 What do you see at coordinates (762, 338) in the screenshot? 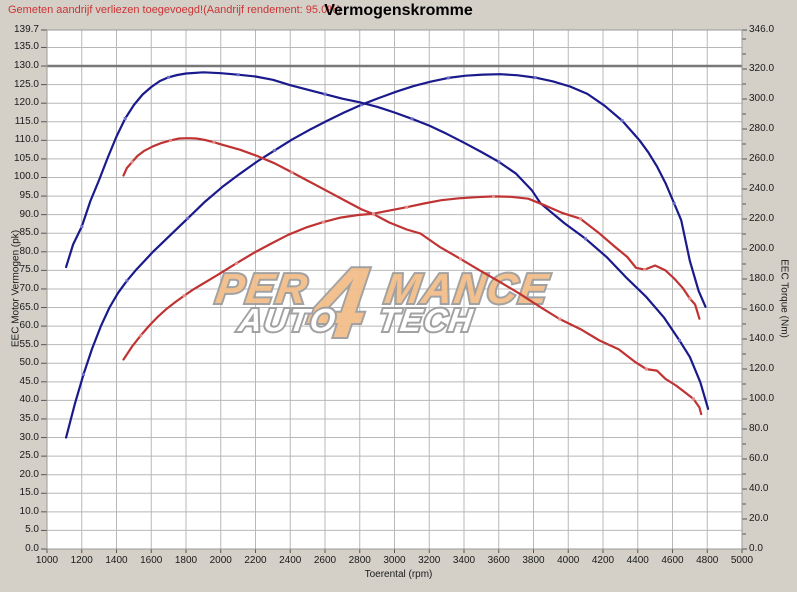
I see `y-right-tick-label: 140.0` at bounding box center [762, 338].